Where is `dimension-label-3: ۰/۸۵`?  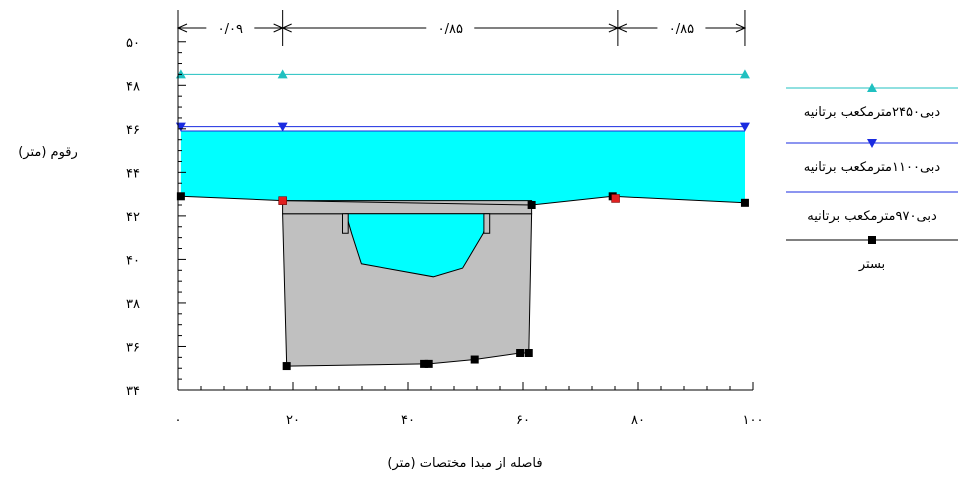 dimension-label-3: ۰/۸۵ is located at coordinates (681, 29).